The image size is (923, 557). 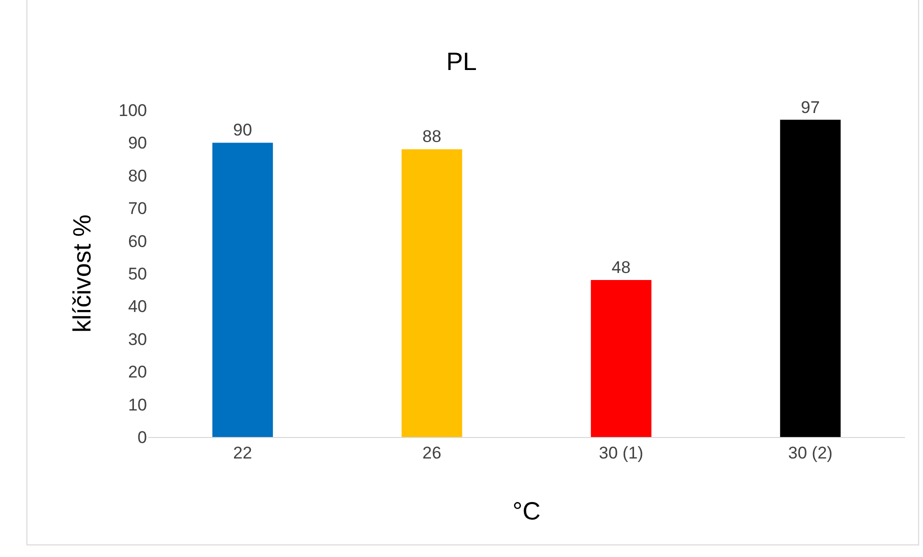 What do you see at coordinates (810, 452) in the screenshot?
I see `x-tick-label: 30 (2)` at bounding box center [810, 452].